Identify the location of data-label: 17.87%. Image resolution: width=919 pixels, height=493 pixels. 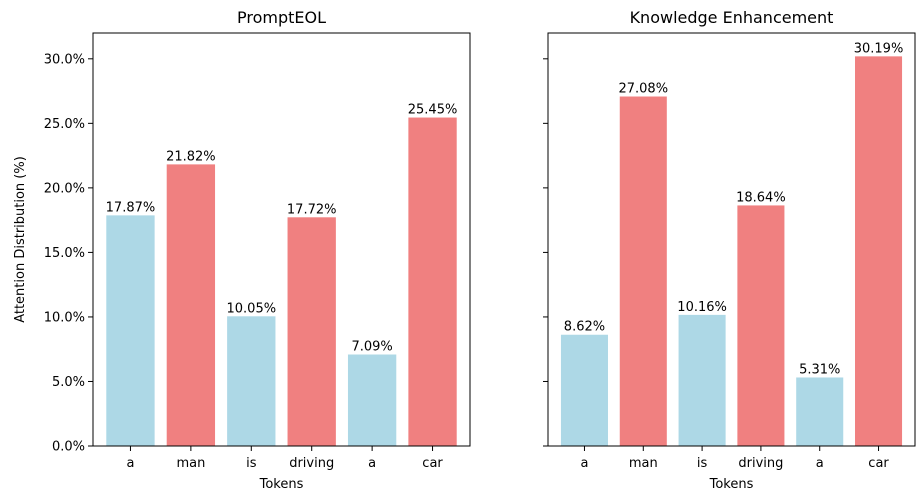
(131, 207).